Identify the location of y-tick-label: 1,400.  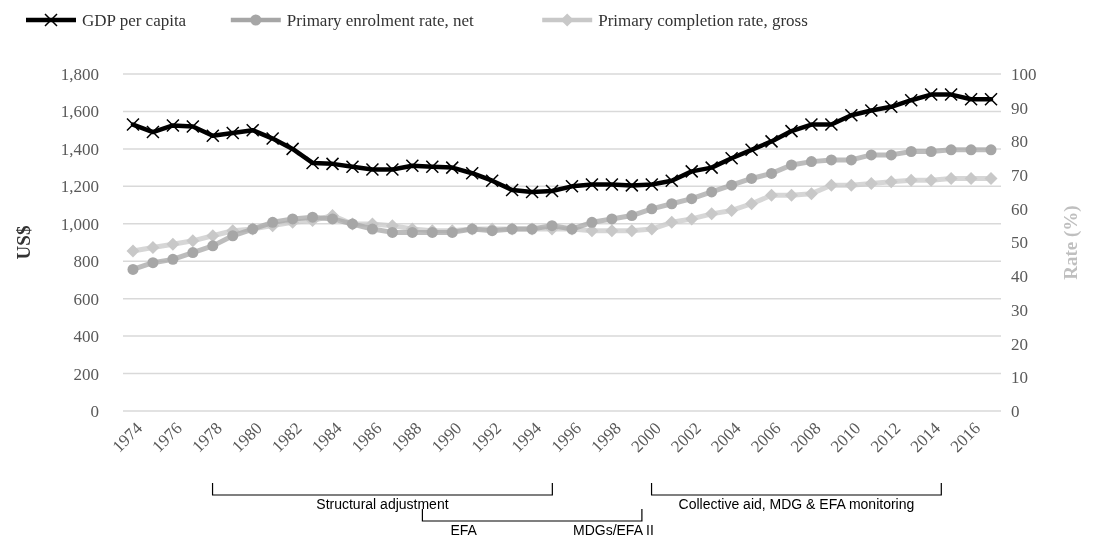
(79, 149).